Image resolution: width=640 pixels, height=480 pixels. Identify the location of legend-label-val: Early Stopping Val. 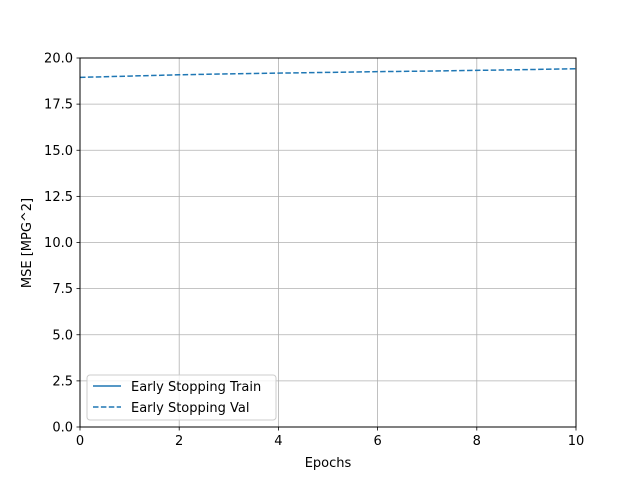
(190, 408).